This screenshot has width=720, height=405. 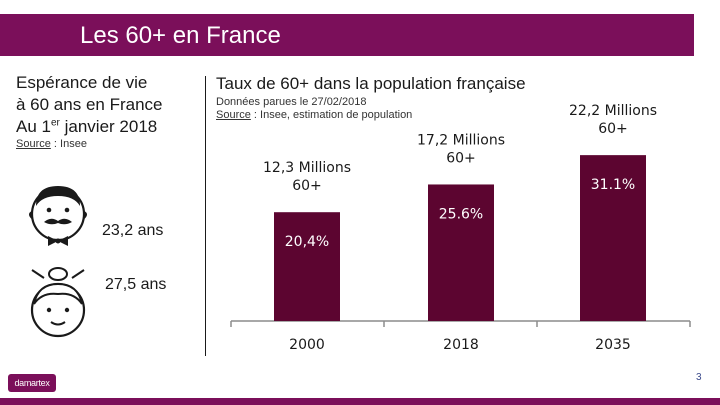 What do you see at coordinates (613, 345) in the screenshot?
I see `x-tick-label-2035: 2035` at bounding box center [613, 345].